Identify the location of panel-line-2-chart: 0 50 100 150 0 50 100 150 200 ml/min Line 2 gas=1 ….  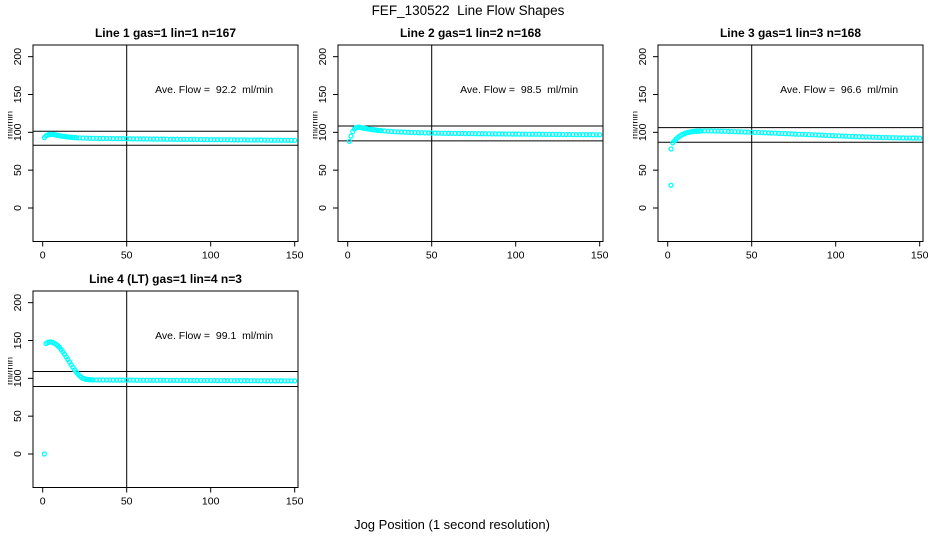
(461, 144).